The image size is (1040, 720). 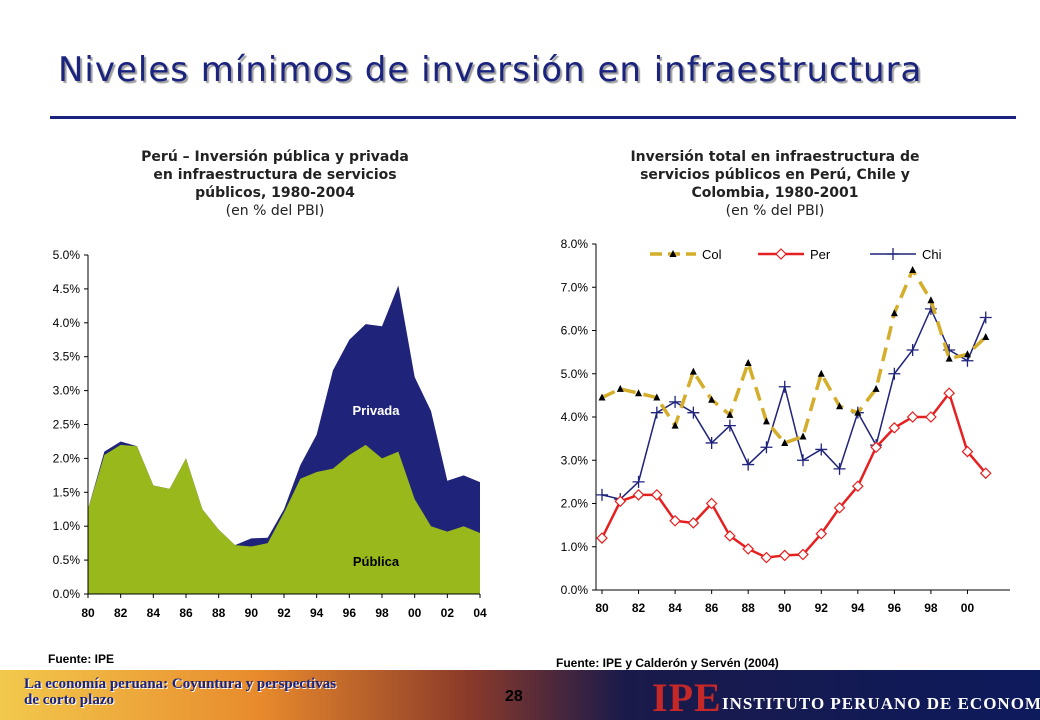 I want to click on ipe-logo: IPE, so click(x=687, y=697).